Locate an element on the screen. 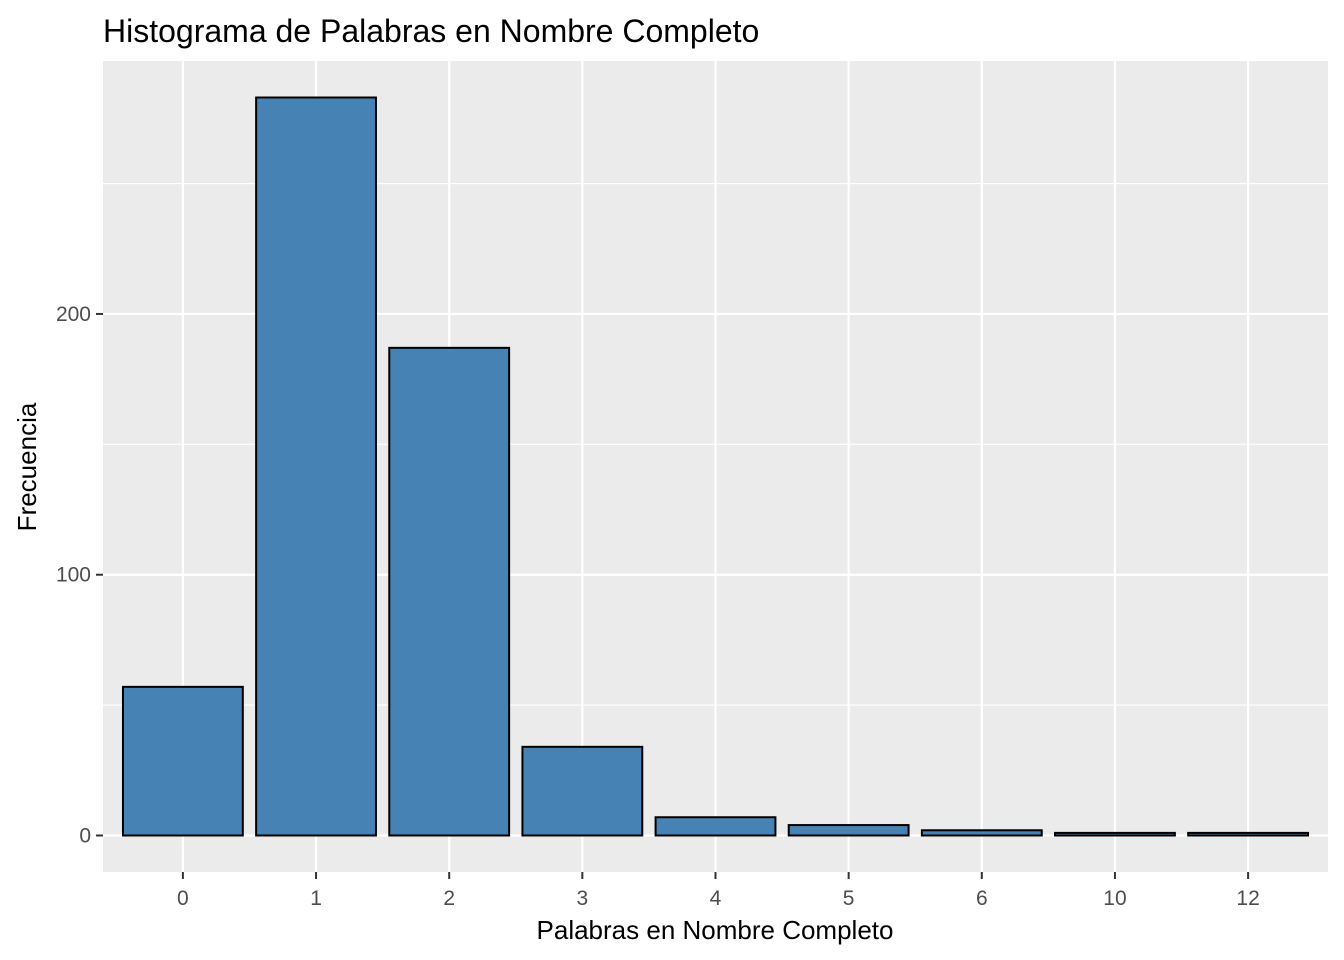 This screenshot has height=960, width=1344. x-tick-label: 0 is located at coordinates (183, 898).